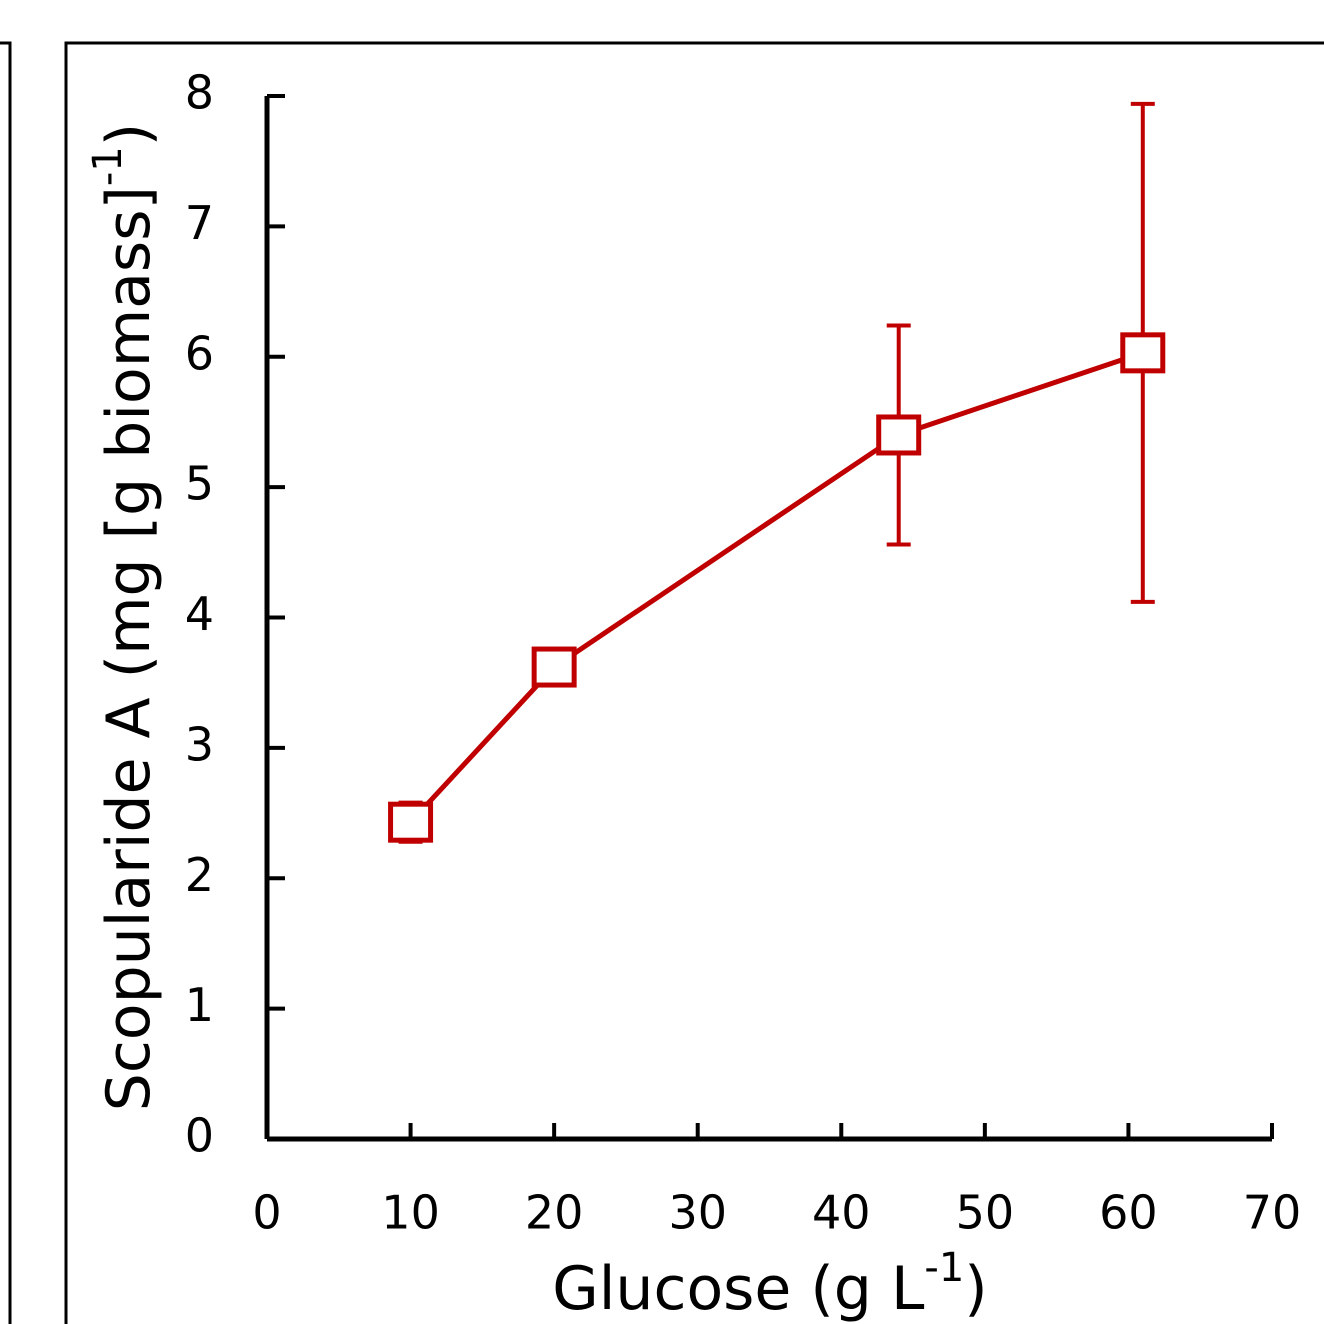 The height and width of the screenshot is (1324, 1324). I want to click on x-axis-label-text: ), so click(975, 1289).